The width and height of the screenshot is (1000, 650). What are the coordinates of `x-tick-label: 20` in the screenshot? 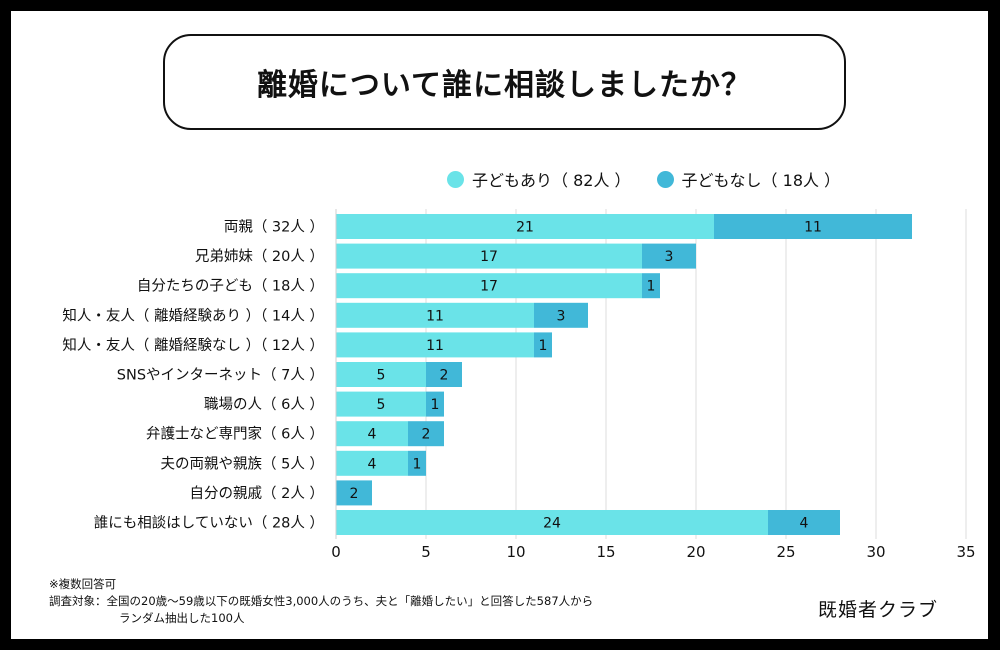 It's located at (695, 552).